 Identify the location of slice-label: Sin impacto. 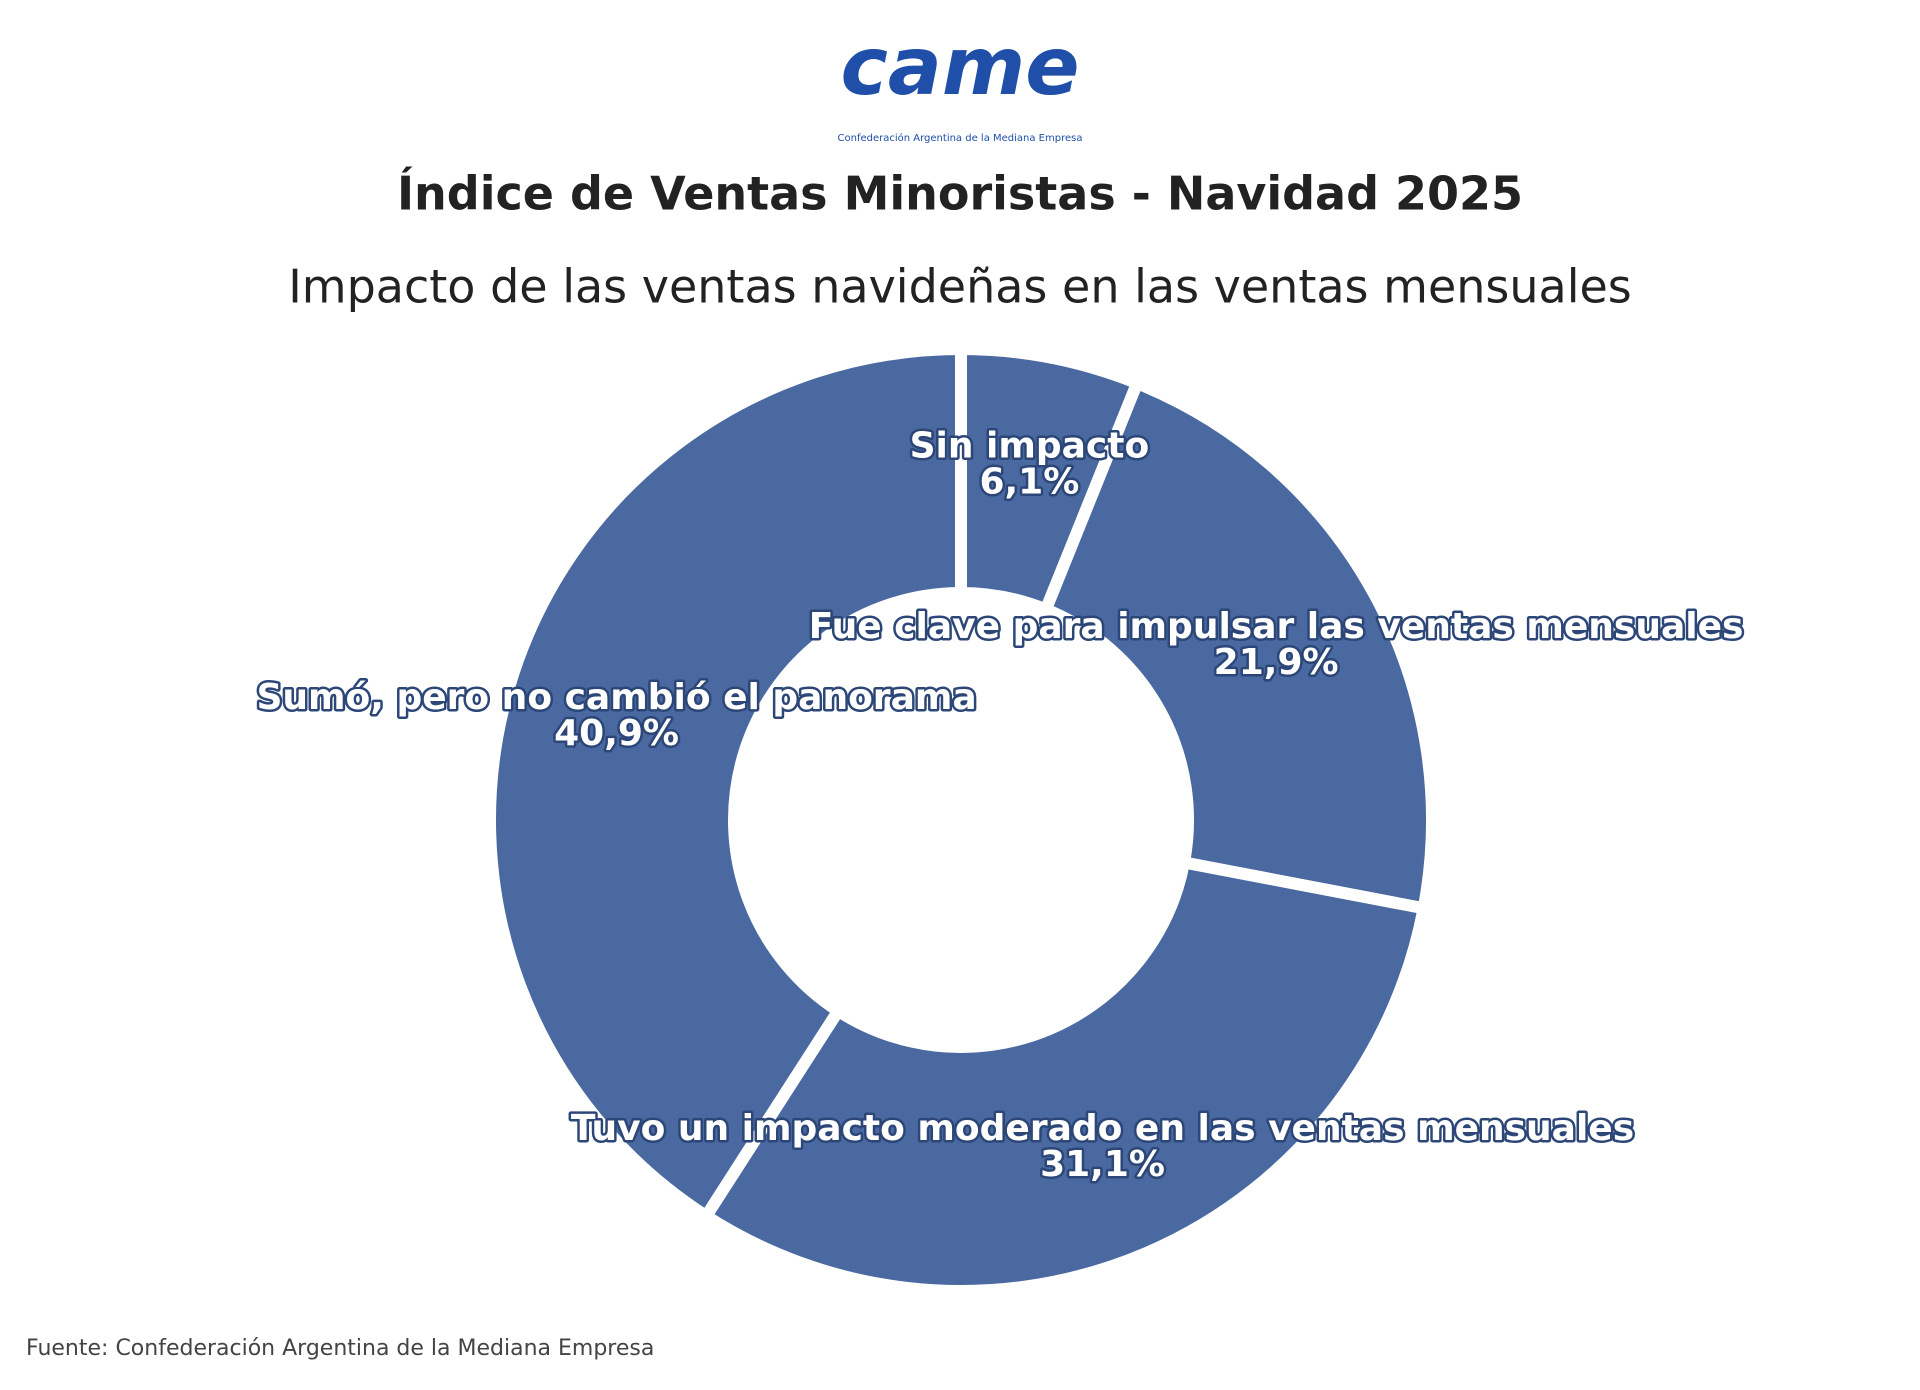
(1030, 446).